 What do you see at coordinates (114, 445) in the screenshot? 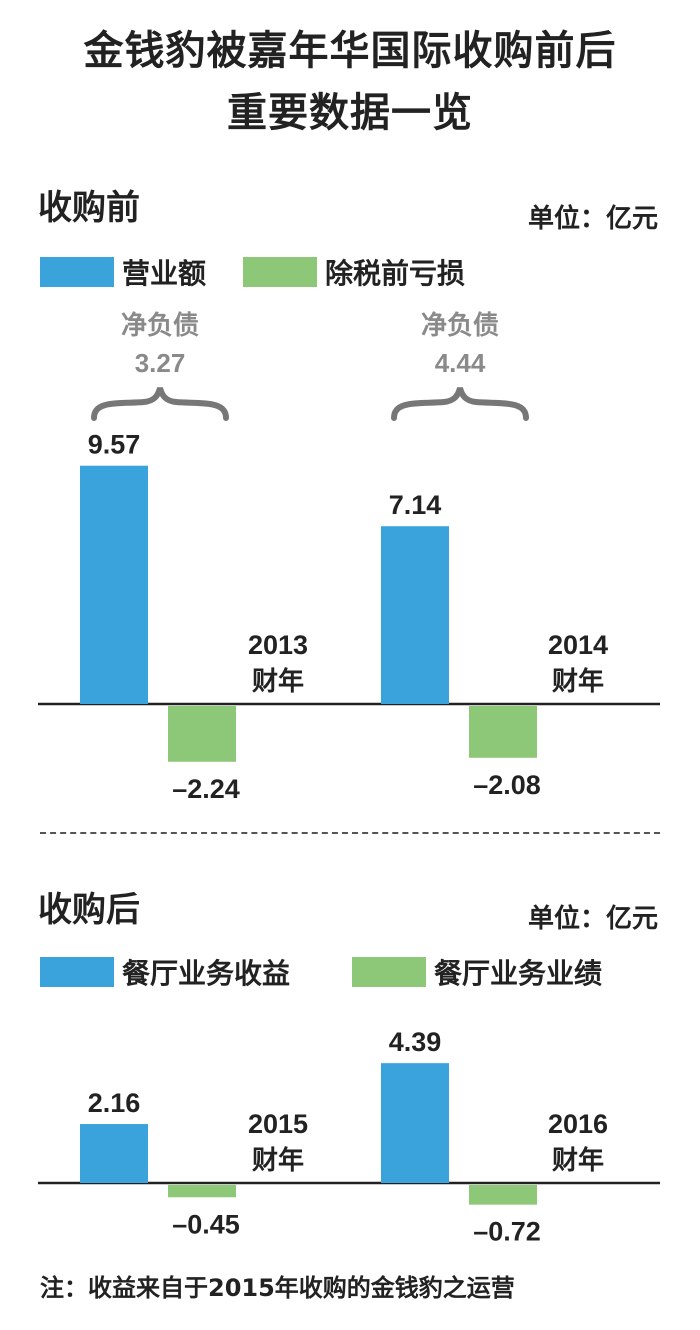
I see `data-label: 9.57` at bounding box center [114, 445].